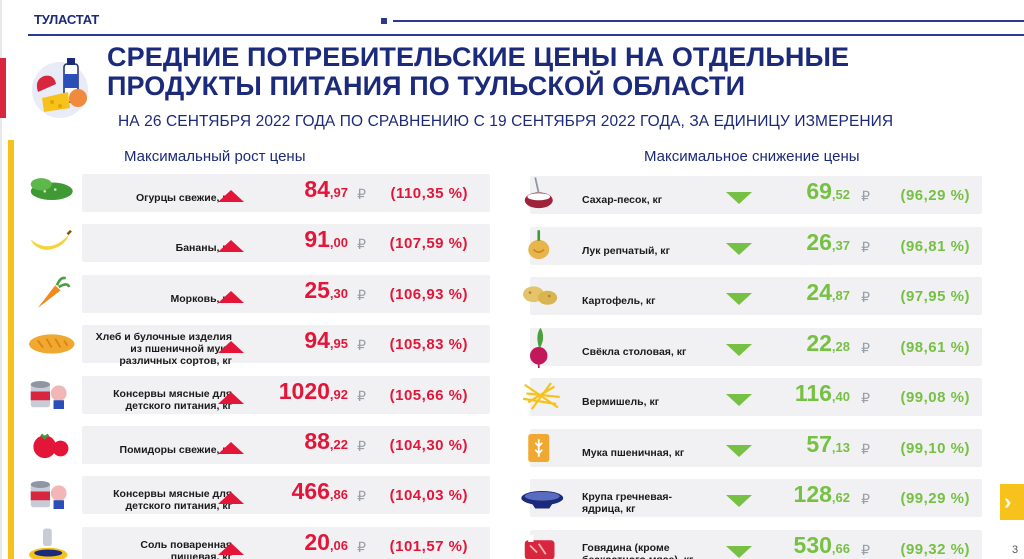 Image resolution: width=1024 pixels, height=559 pixels. What do you see at coordinates (255, 243) in the screenshot?
I see `price-row: Бананы, кг 91,00 ₽ (107,59 %)` at bounding box center [255, 243].